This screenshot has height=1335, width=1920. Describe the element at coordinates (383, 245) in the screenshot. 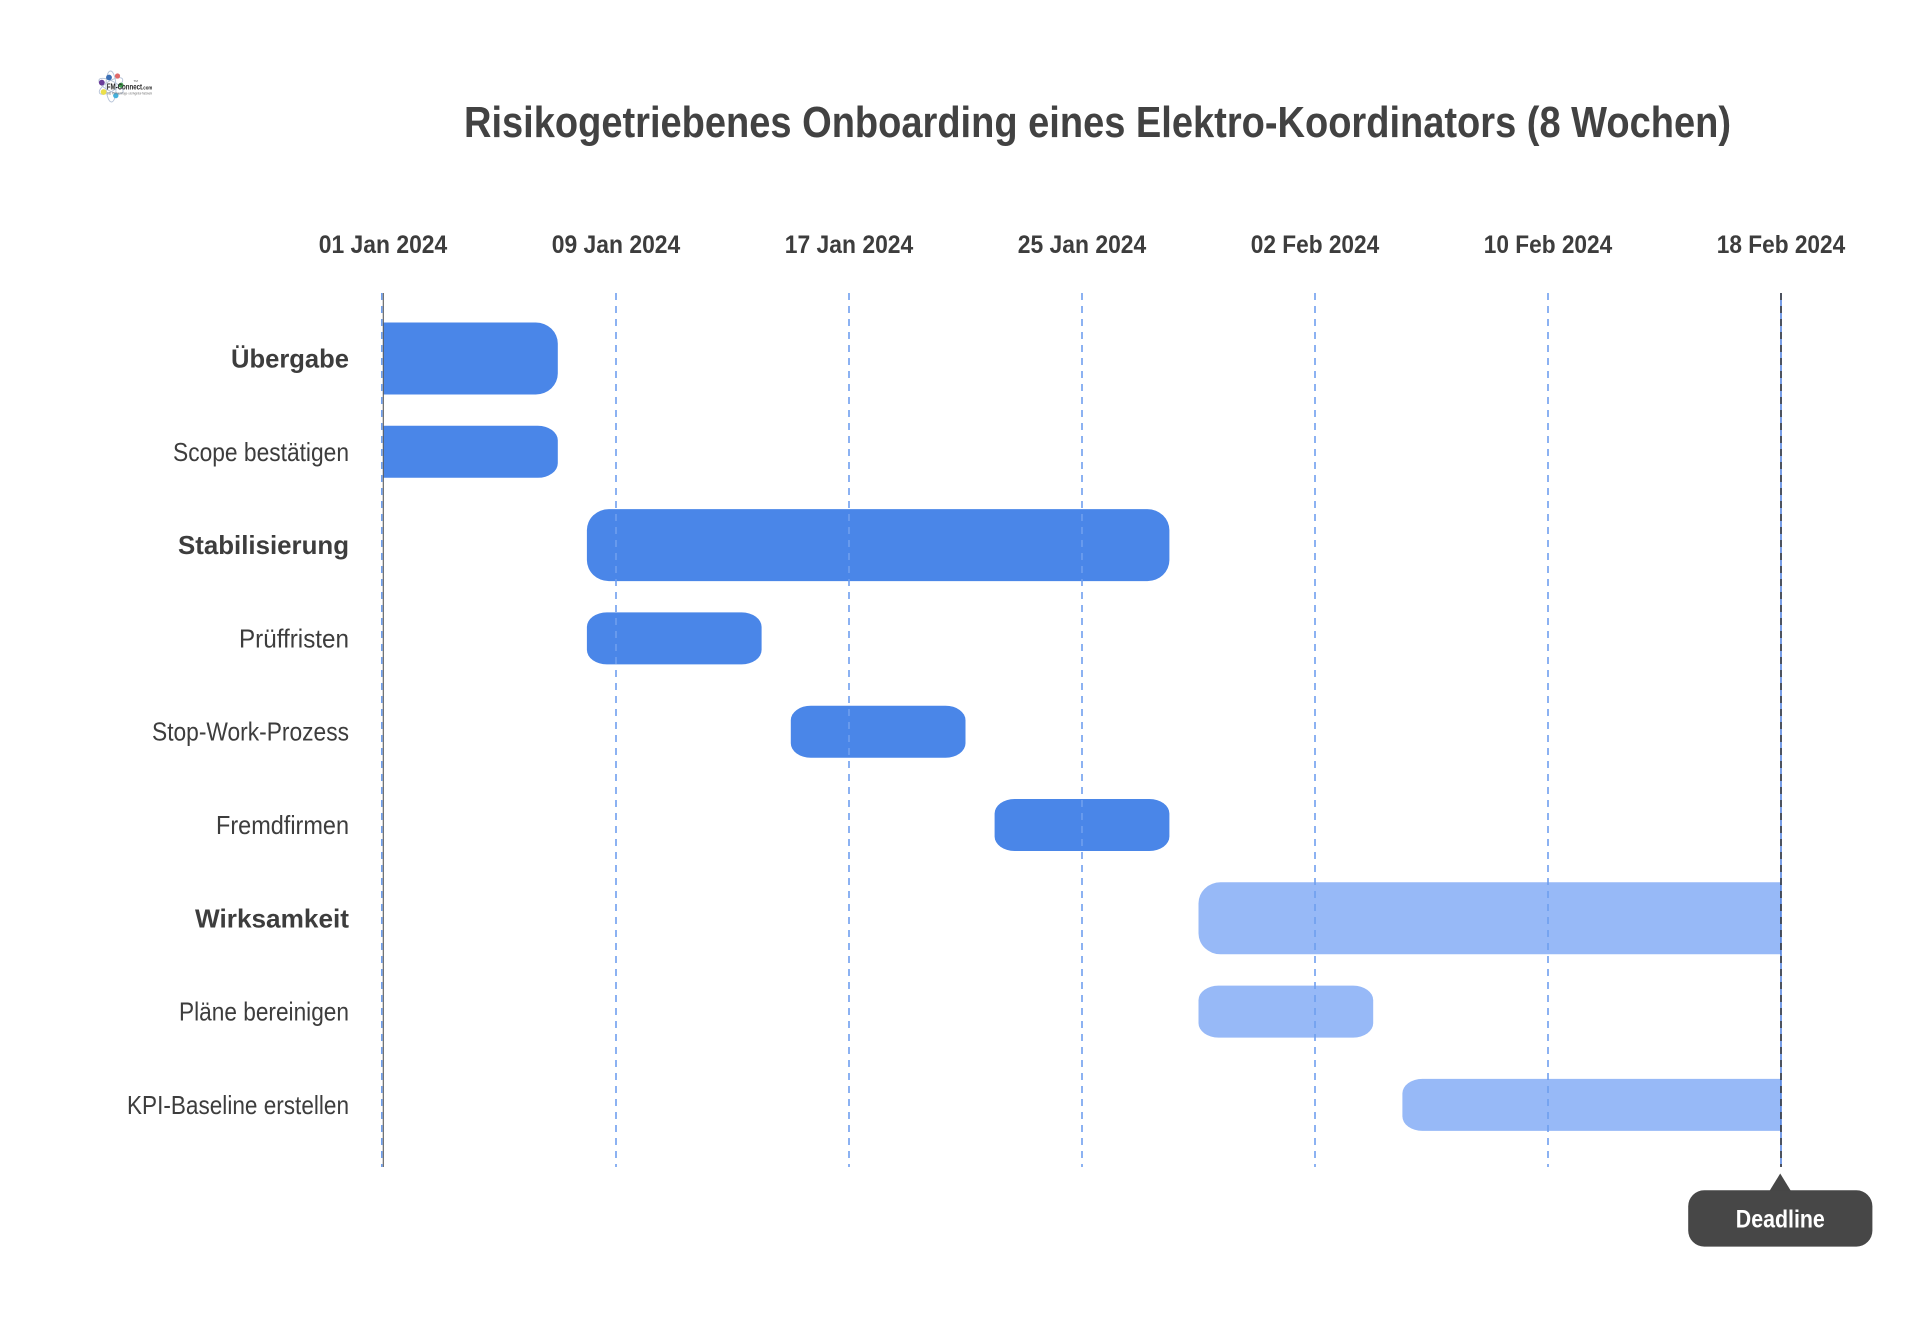

I see `svg-text: 01 Jan 2024` at that location.